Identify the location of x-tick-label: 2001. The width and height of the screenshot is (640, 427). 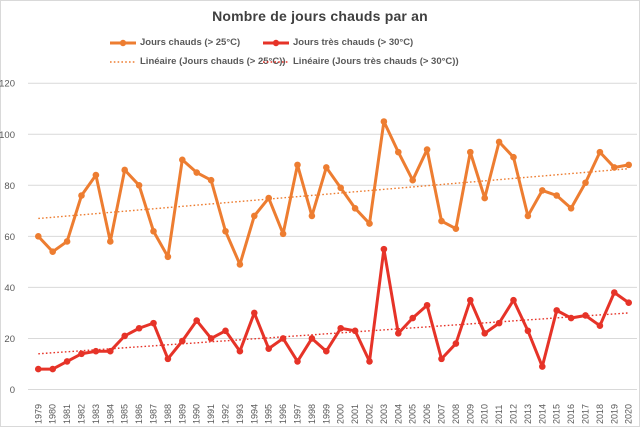
(355, 414).